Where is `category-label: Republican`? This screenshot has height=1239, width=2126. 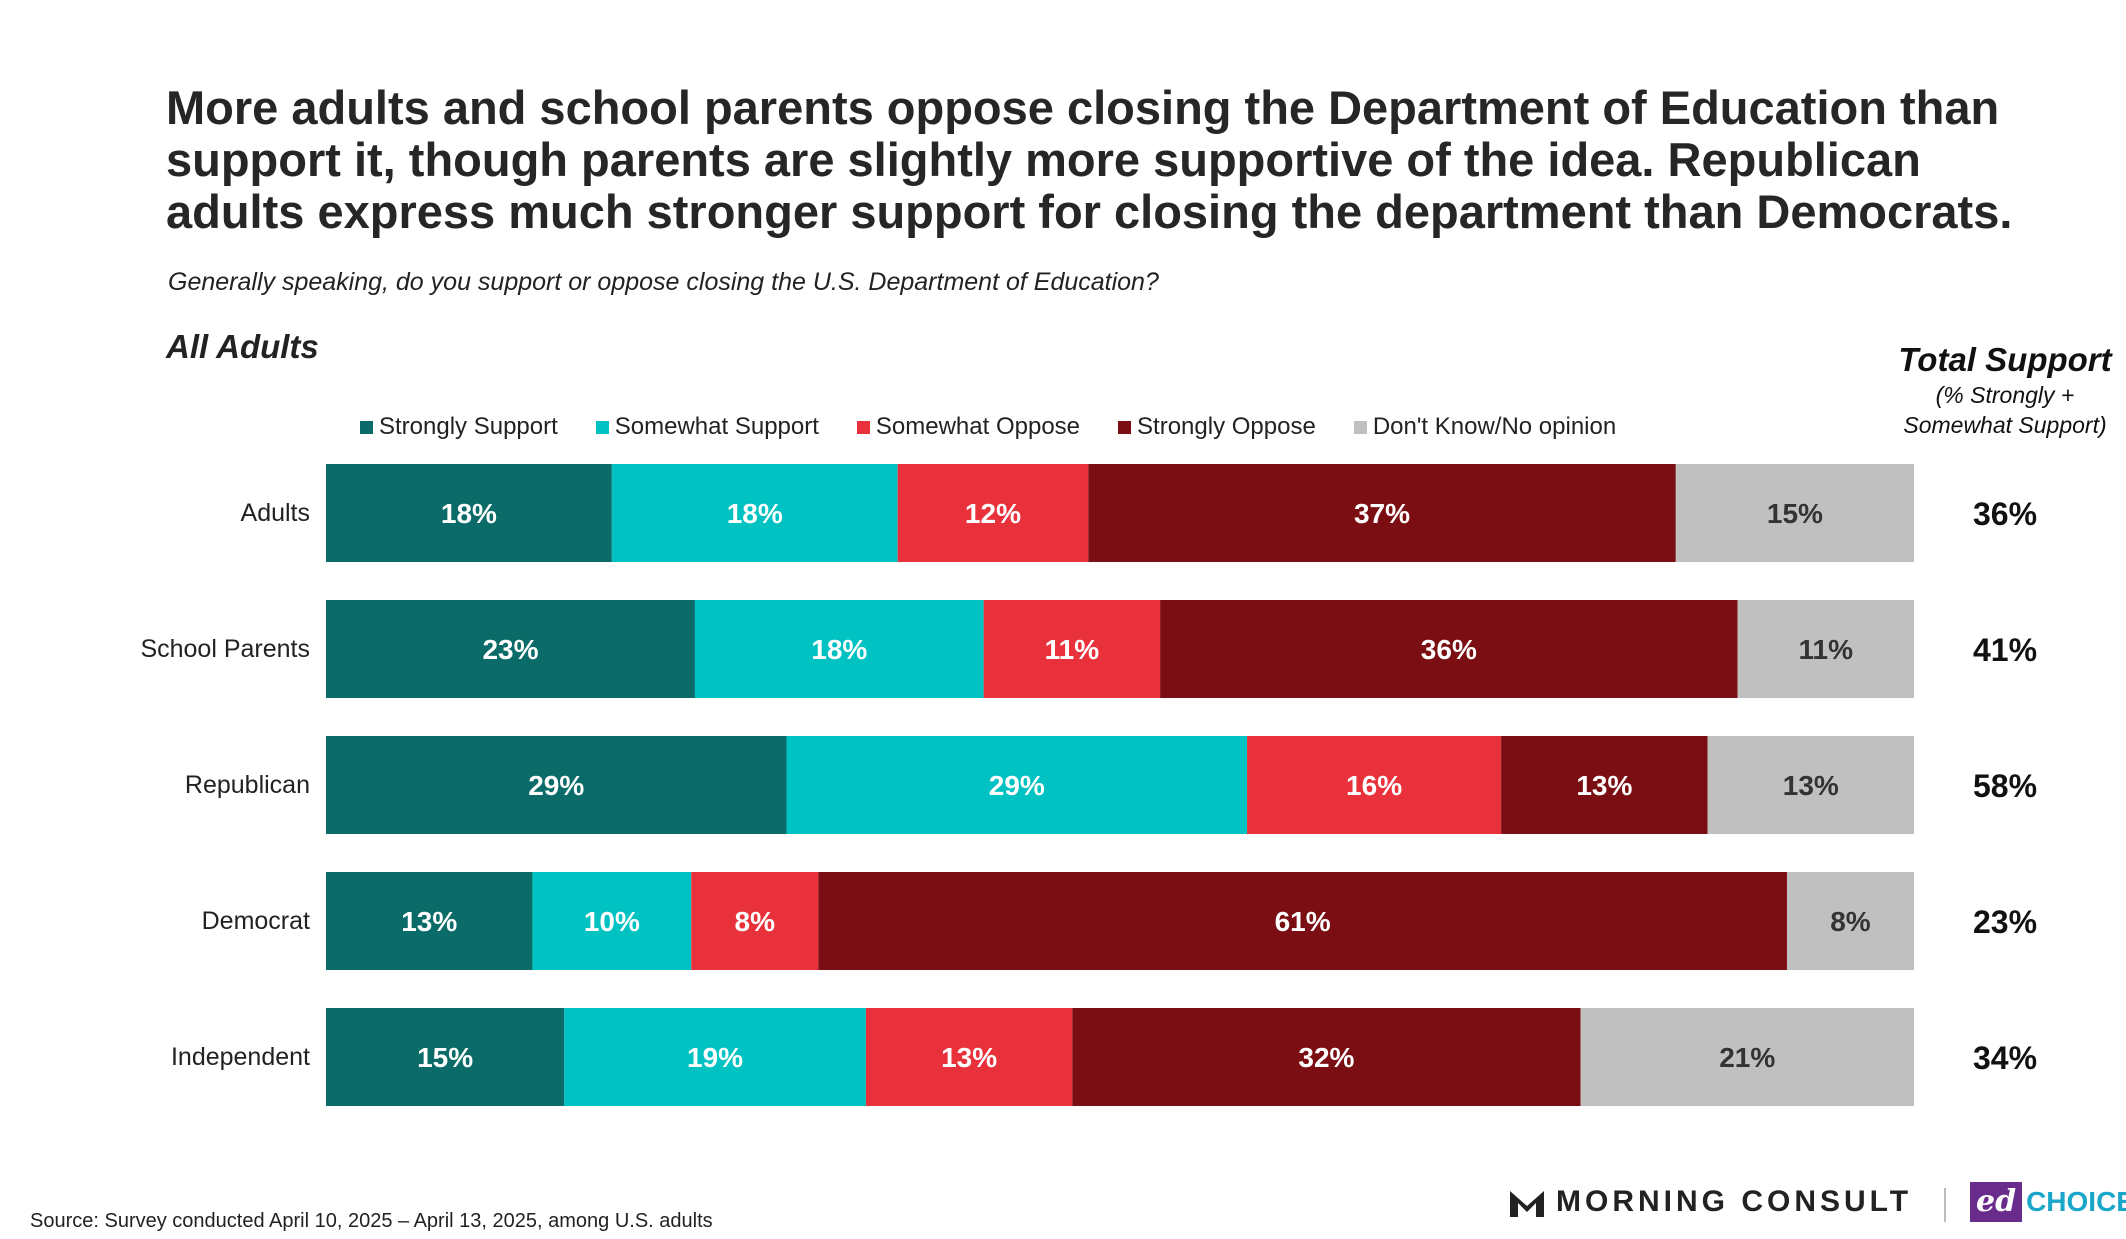
category-label: Republican is located at coordinates (247, 785).